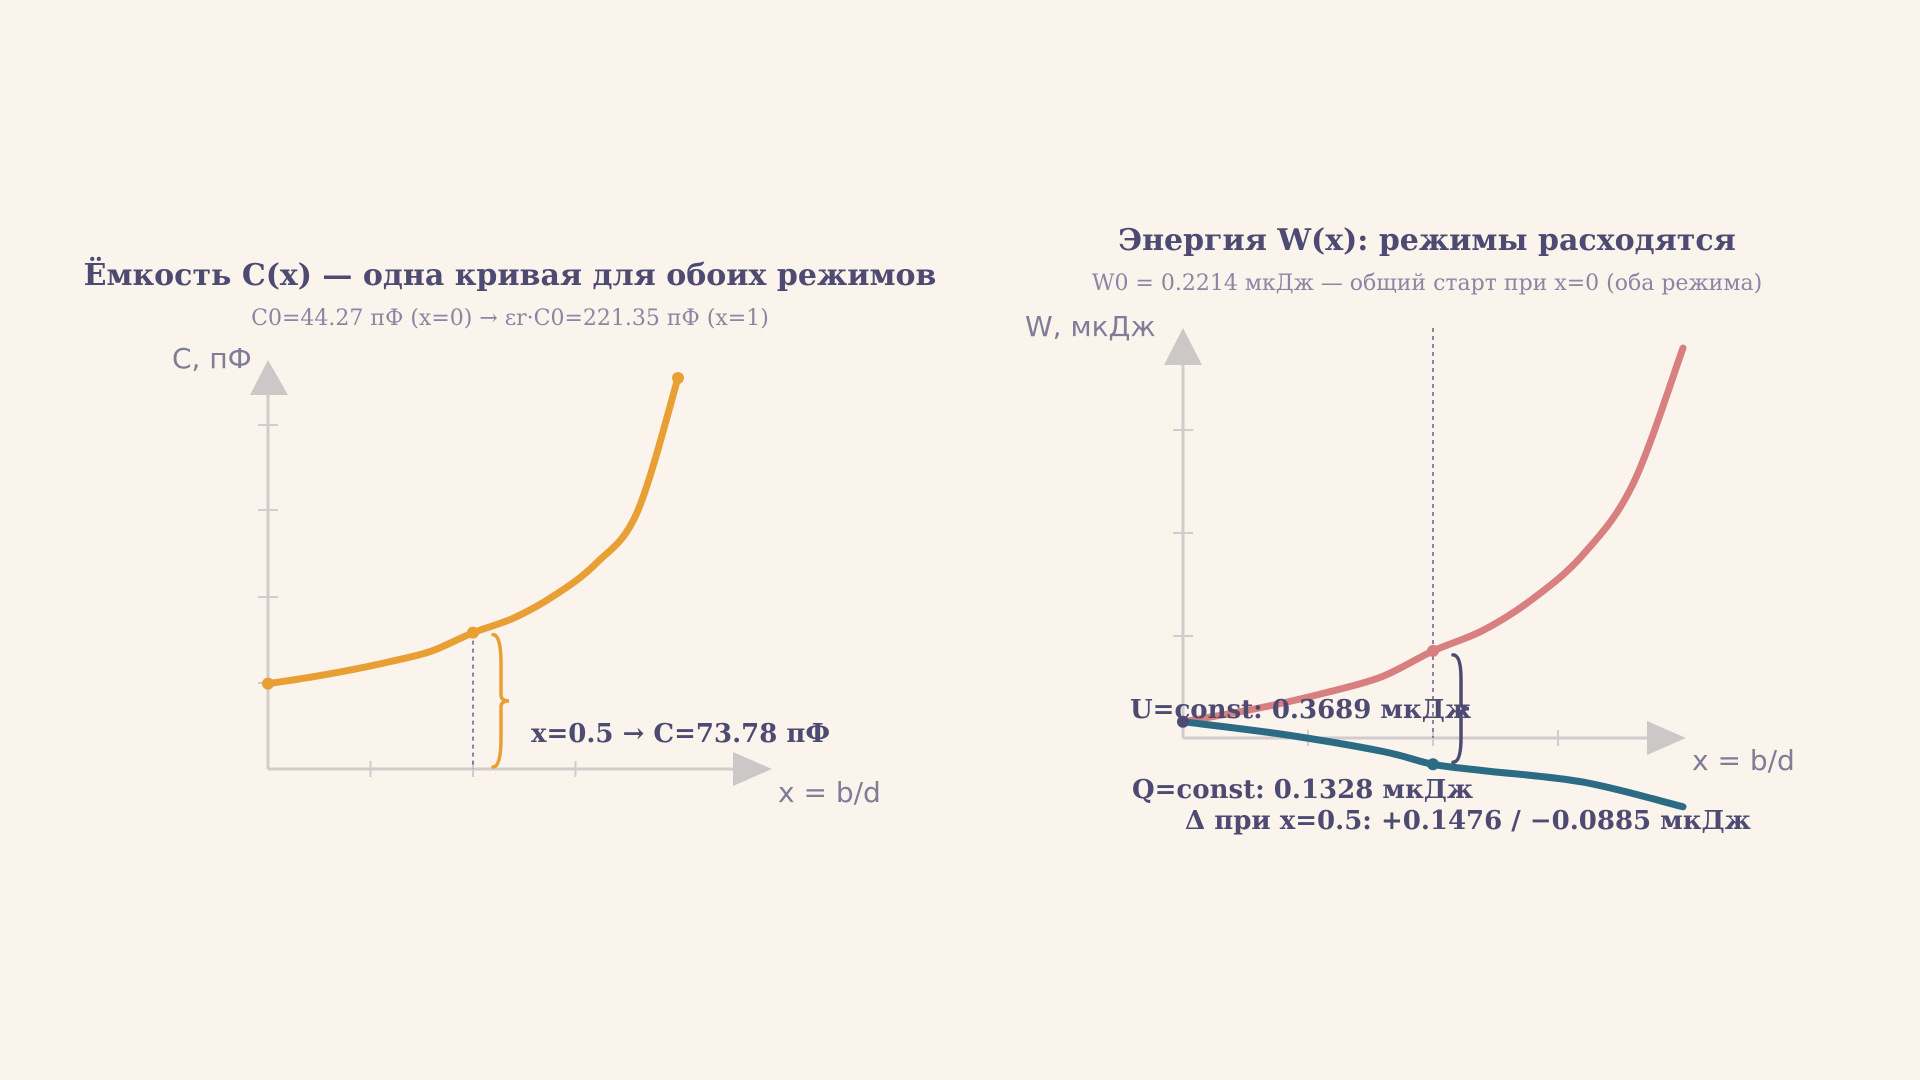 The width and height of the screenshot is (1920, 1080). I want to click on chart1-x-label: x = b/d, so click(829, 792).